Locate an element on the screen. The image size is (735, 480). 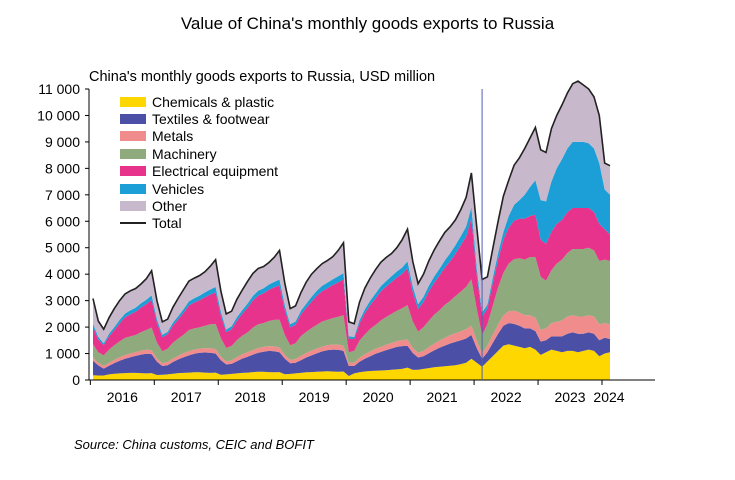
legend-item: Vehicles is located at coordinates (199, 188).